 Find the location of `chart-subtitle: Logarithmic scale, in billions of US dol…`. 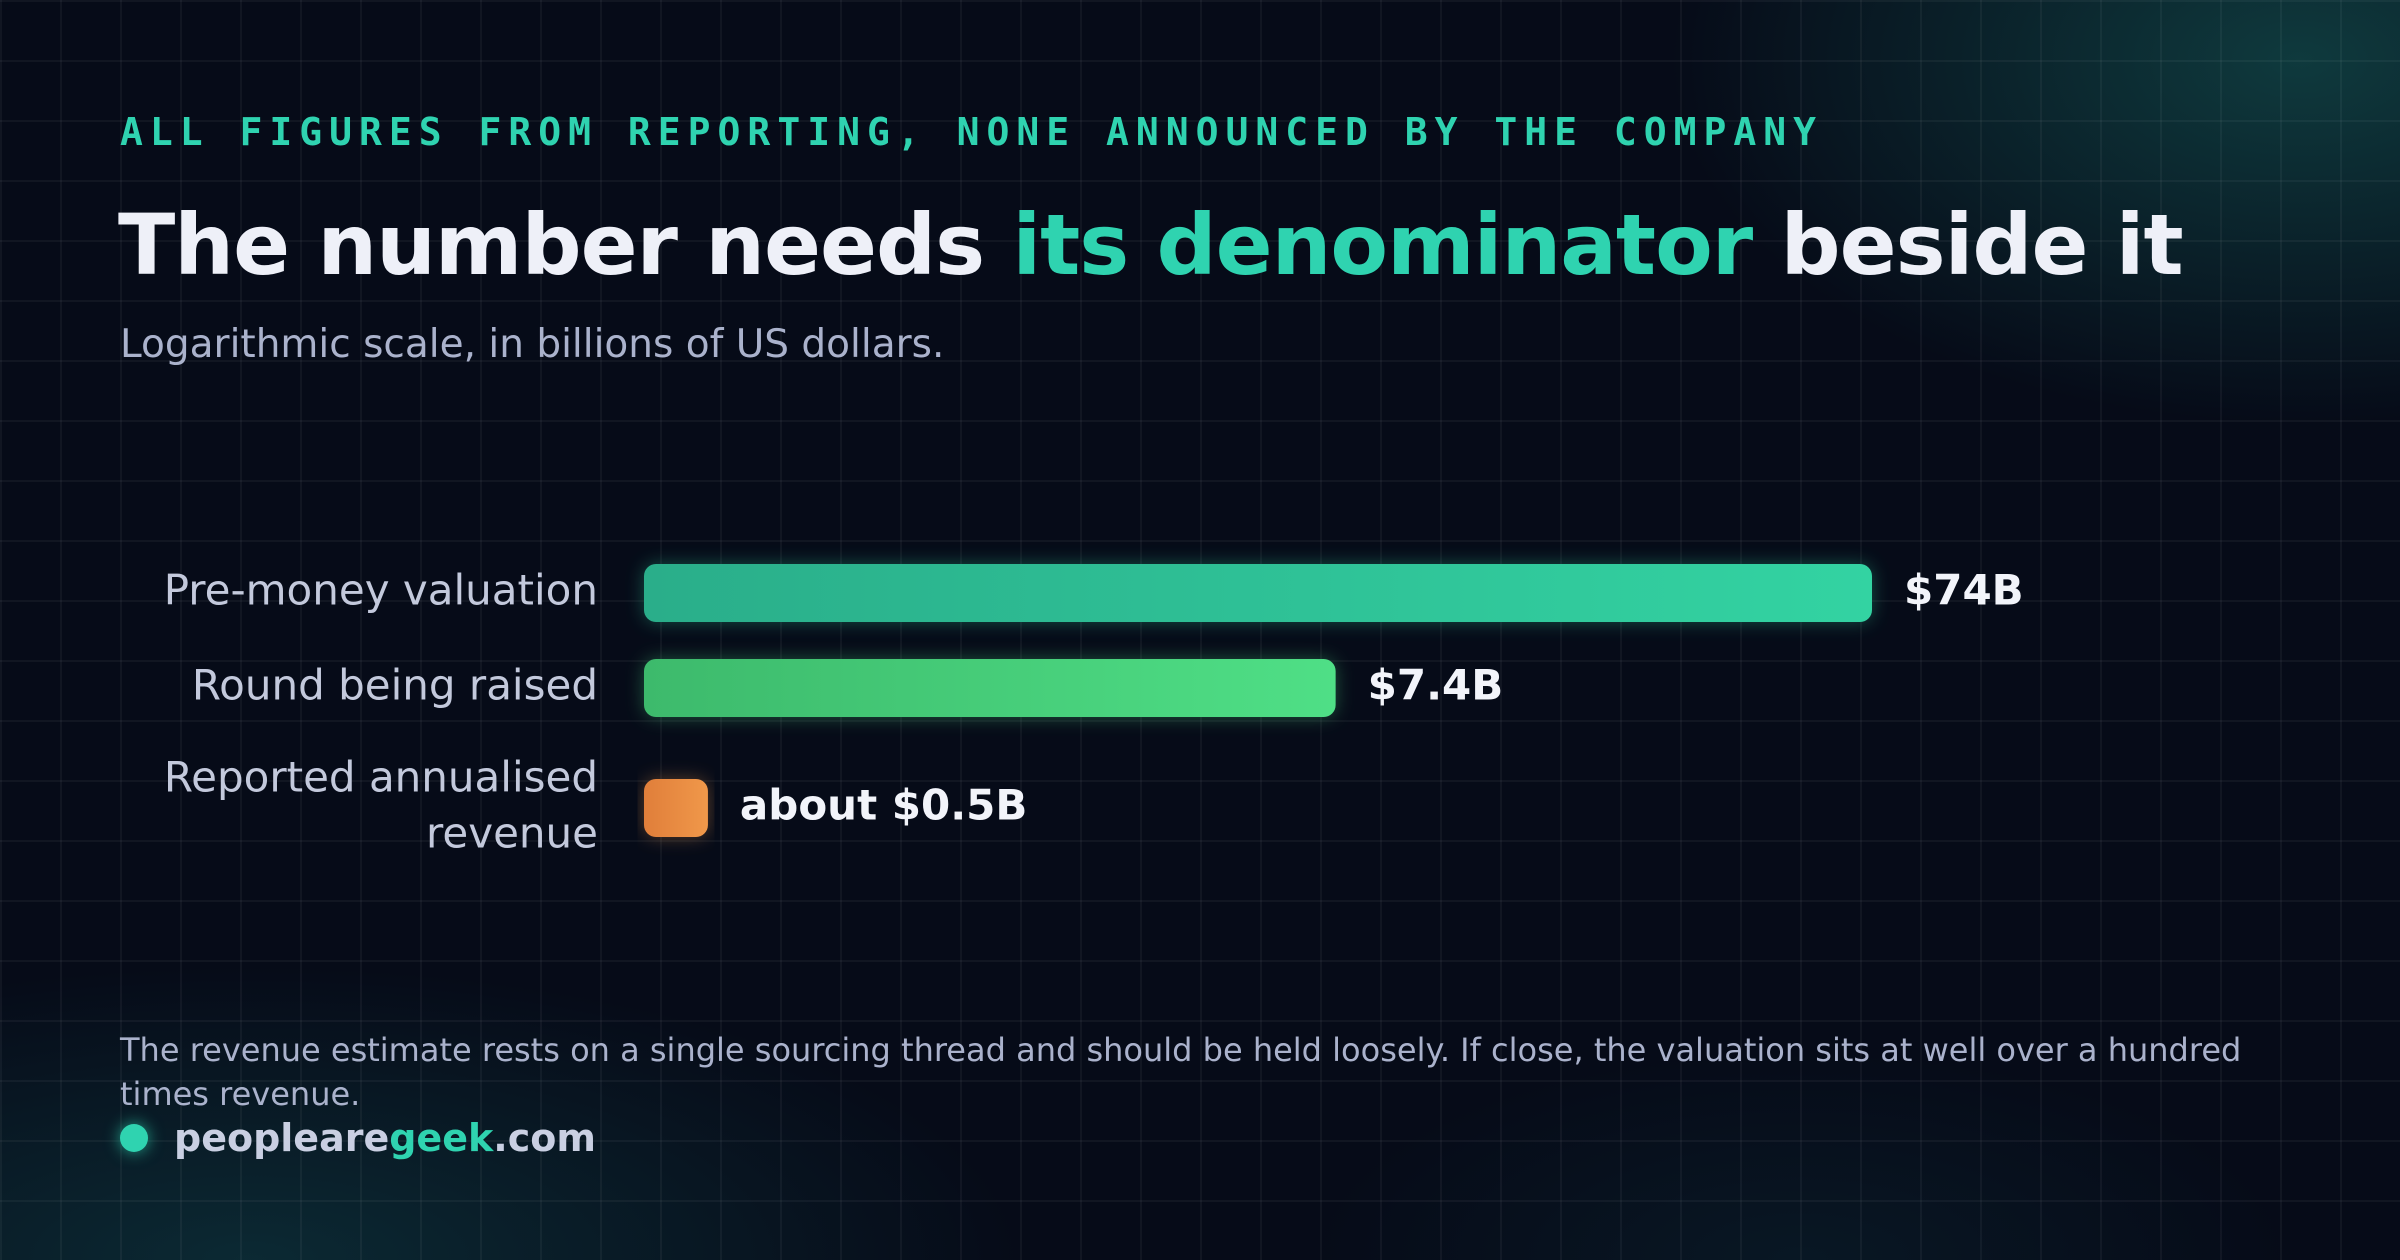

chart-subtitle: Logarithmic scale, in billions of US dol… is located at coordinates (532, 344).